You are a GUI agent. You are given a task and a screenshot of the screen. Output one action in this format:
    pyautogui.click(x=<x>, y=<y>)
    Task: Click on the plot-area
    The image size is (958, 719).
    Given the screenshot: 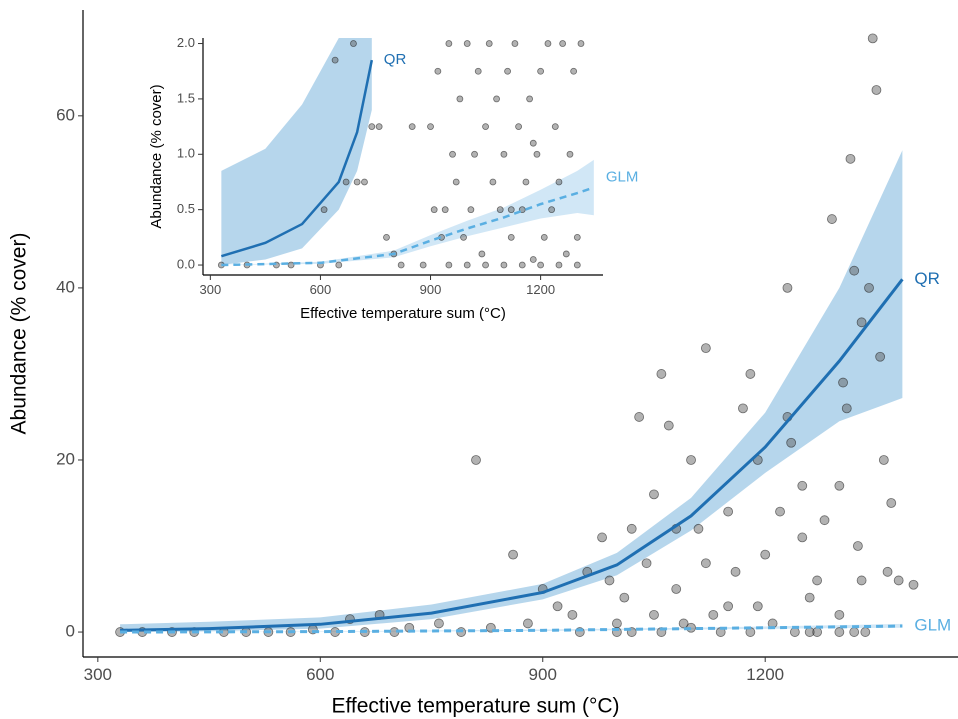 What is the action you would take?
    pyautogui.click(x=406, y=153)
    